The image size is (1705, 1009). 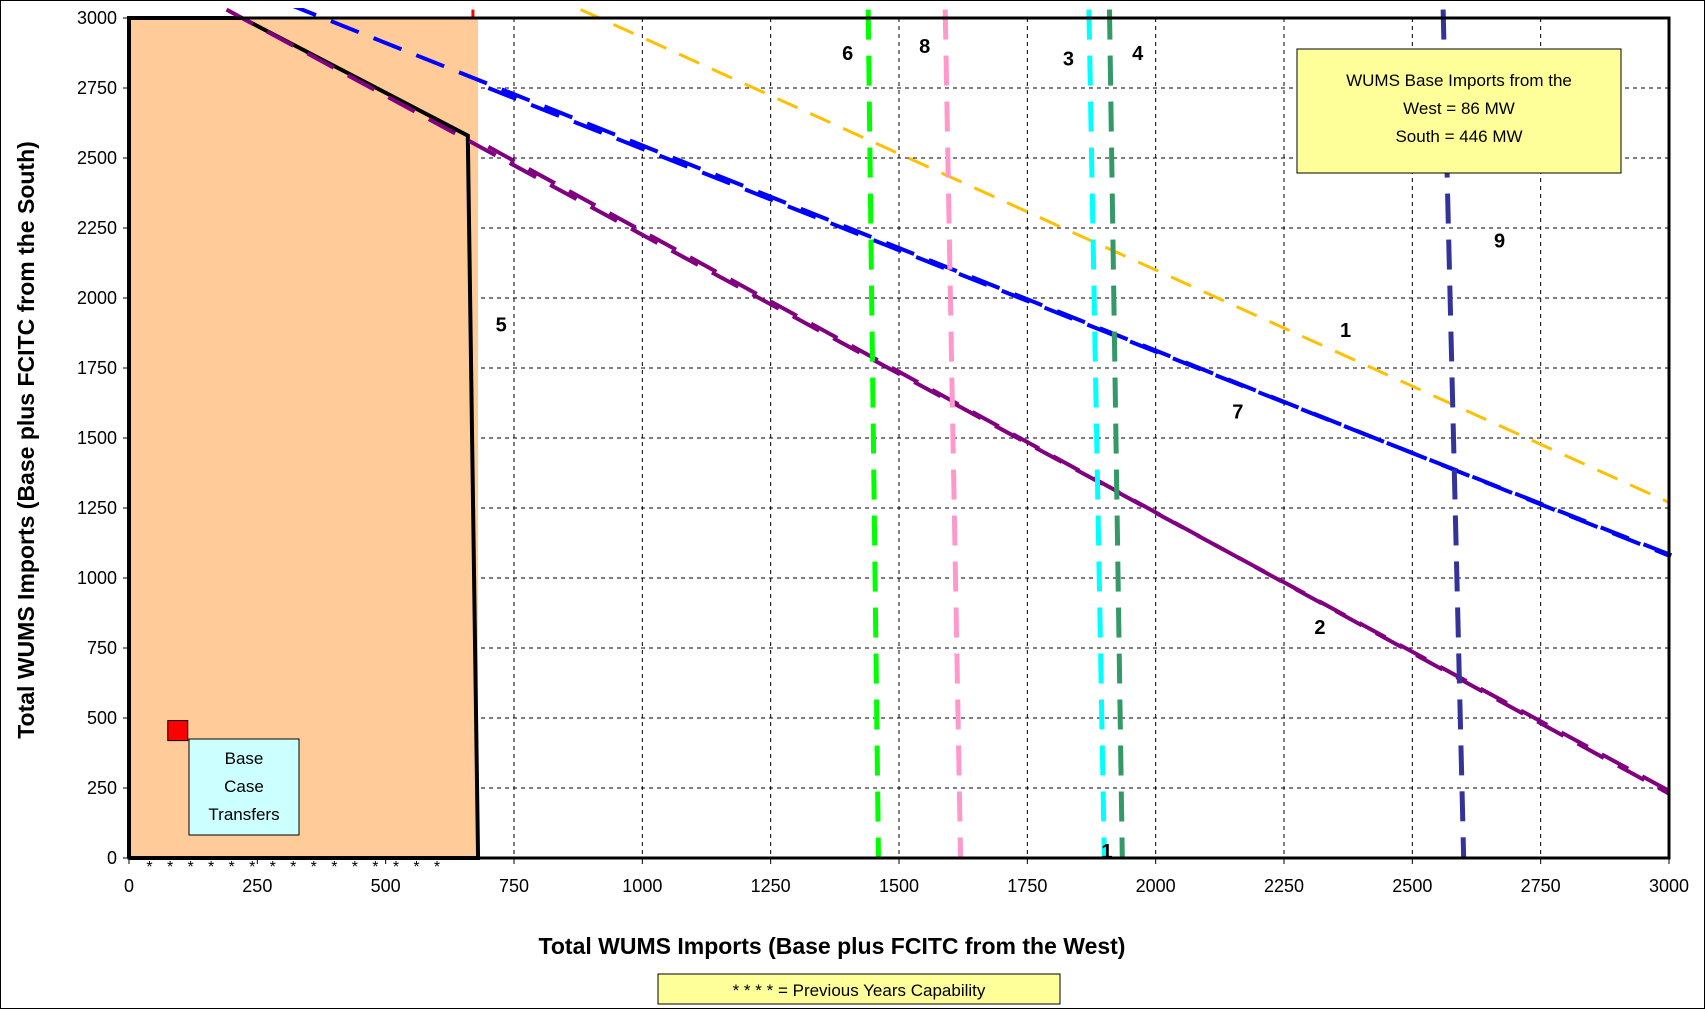 What do you see at coordinates (501, 326) in the screenshot?
I see `line-label-5: 5` at bounding box center [501, 326].